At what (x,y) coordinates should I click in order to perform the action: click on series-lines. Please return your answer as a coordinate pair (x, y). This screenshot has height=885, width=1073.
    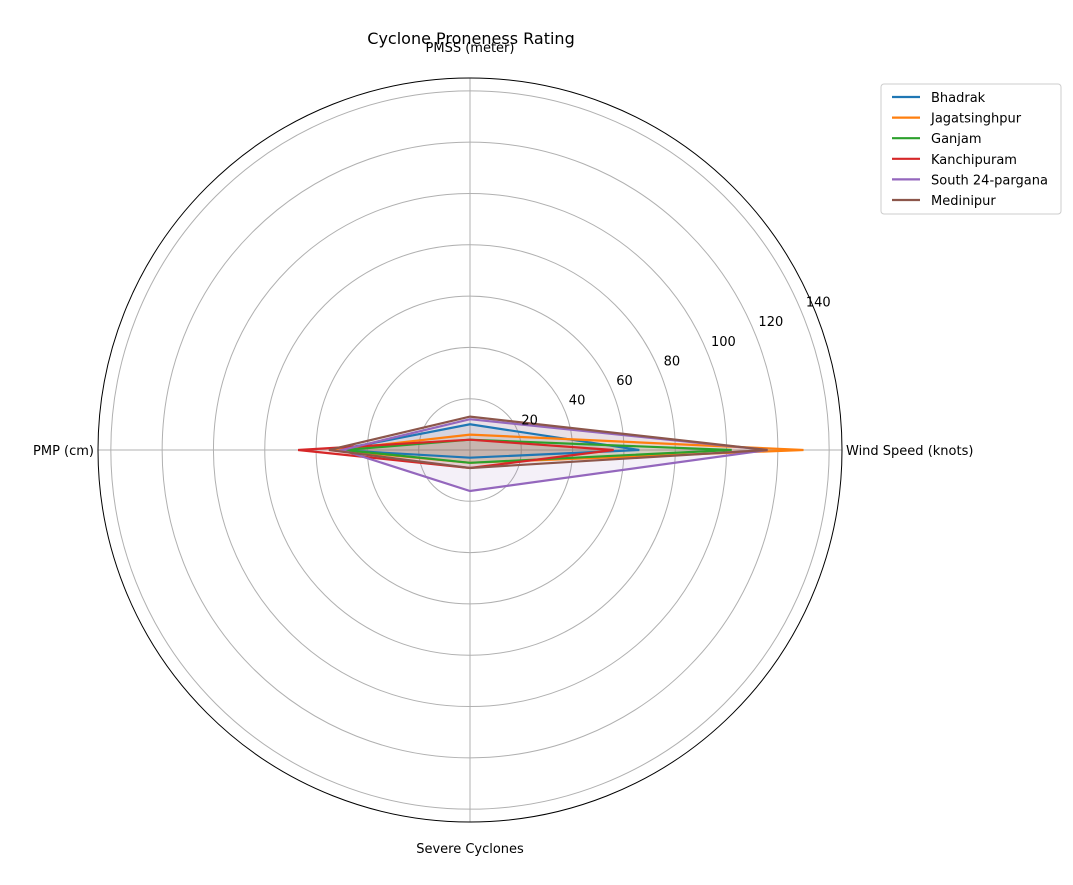
    Looking at the image, I should click on (550, 454).